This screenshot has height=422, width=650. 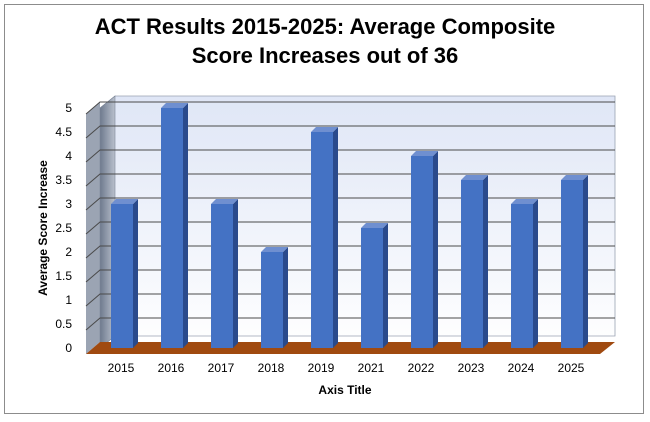 I want to click on bar-2015, so click(x=124, y=273).